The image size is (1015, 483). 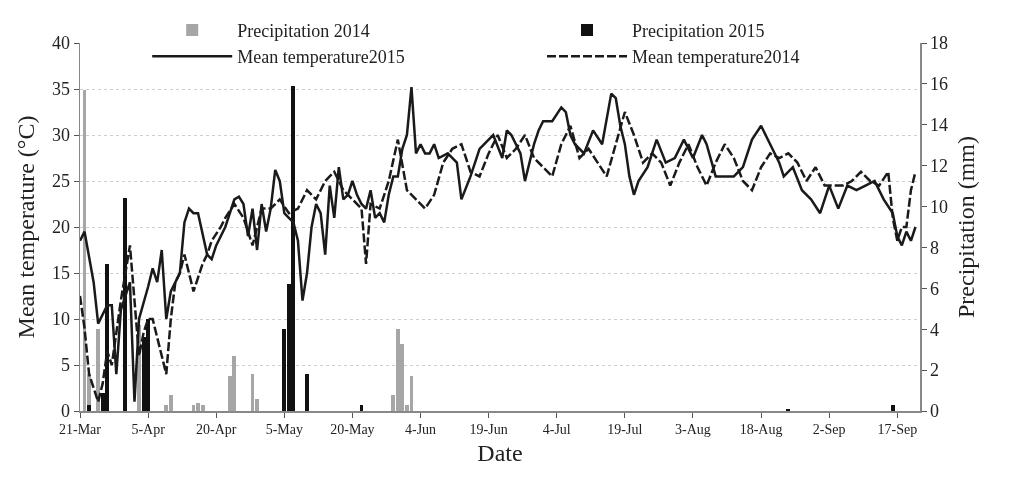 What do you see at coordinates (80, 430) in the screenshot?
I see `x-tick-label: 21-Mar` at bounding box center [80, 430].